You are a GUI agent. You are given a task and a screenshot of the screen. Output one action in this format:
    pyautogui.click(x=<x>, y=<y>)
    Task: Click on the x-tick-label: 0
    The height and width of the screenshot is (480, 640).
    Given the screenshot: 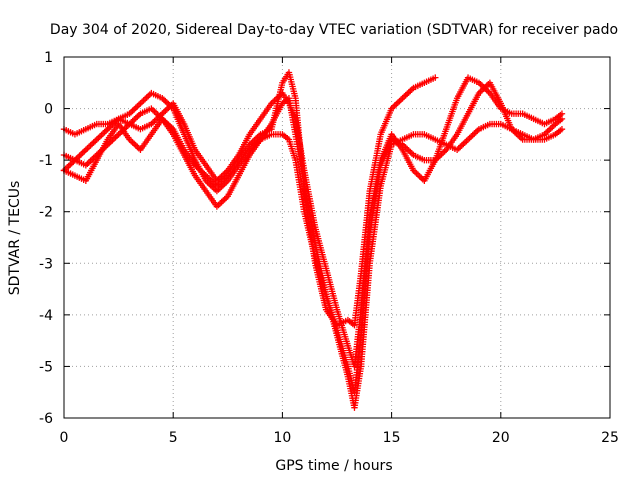 What is the action you would take?
    pyautogui.click(x=64, y=438)
    